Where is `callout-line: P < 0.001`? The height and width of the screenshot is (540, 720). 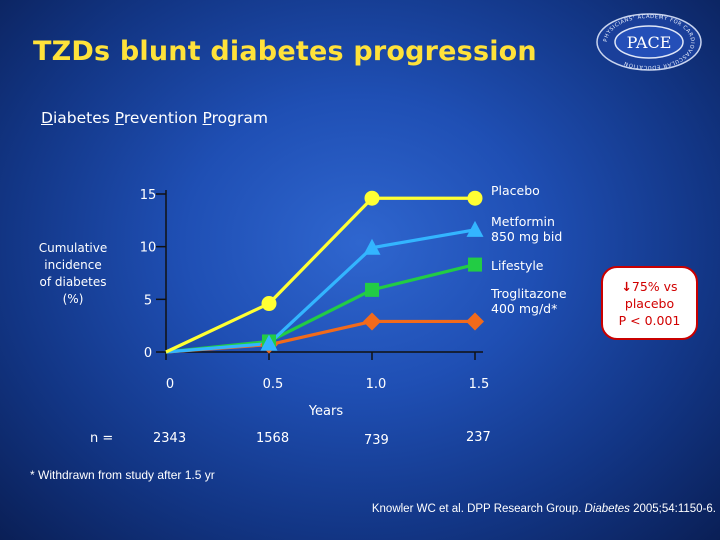
callout-line: P < 0.001 is located at coordinates (649, 320).